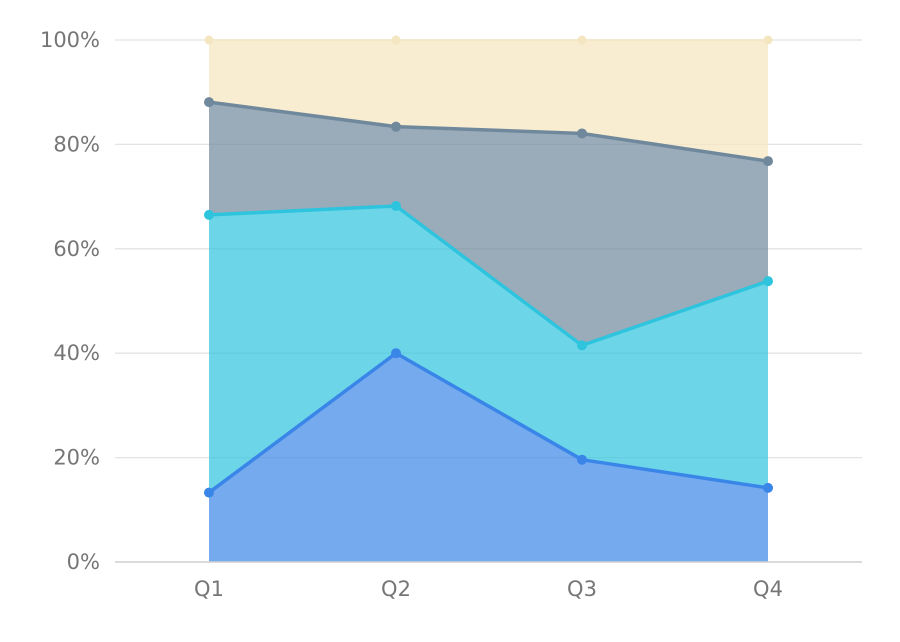 The height and width of the screenshot is (642, 900). Describe the element at coordinates (70, 40) in the screenshot. I see `y-tick-label: 100%` at that location.